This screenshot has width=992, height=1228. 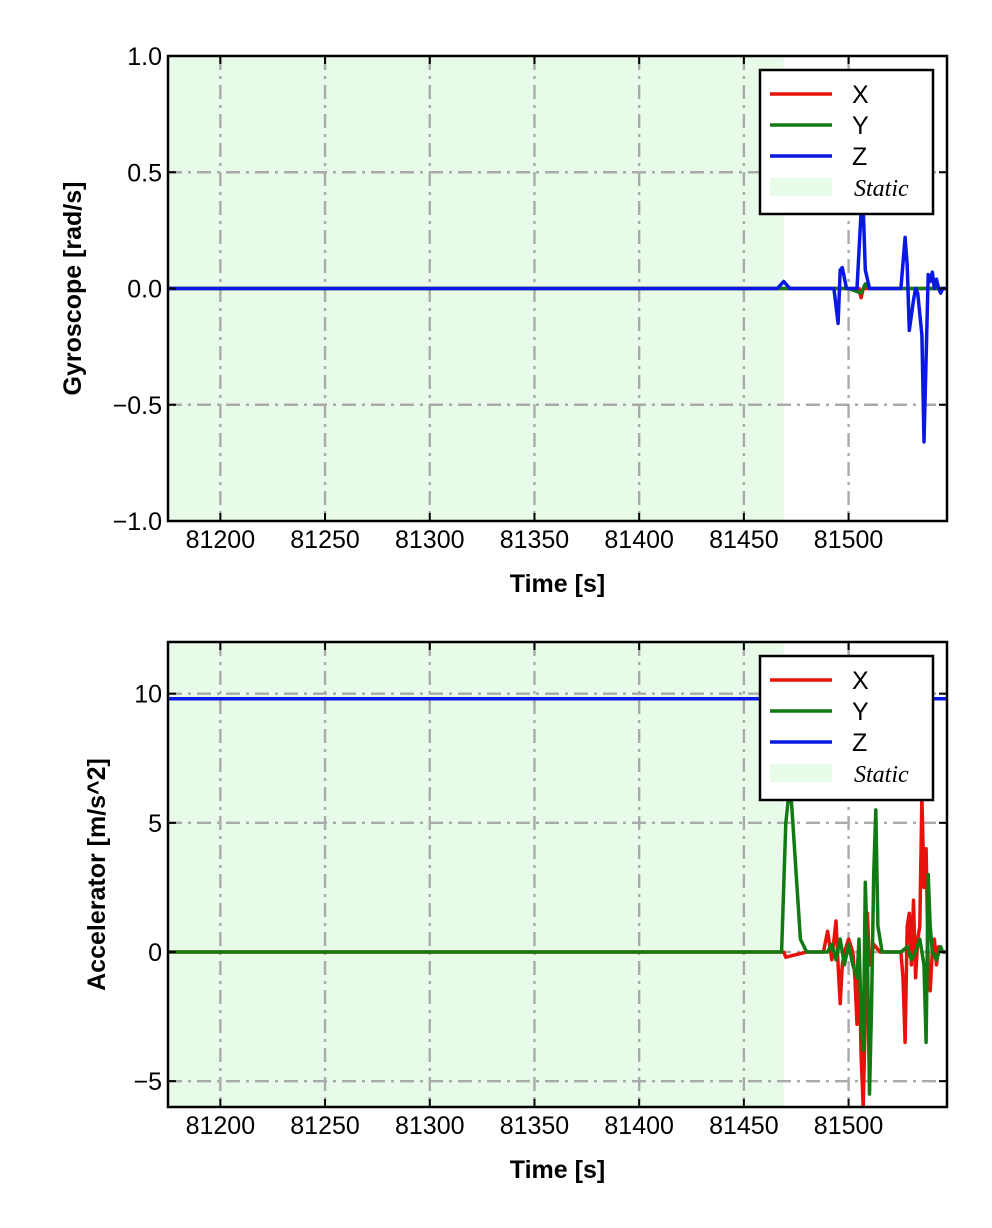 I want to click on y-tick-label: 0, so click(x=155, y=953).